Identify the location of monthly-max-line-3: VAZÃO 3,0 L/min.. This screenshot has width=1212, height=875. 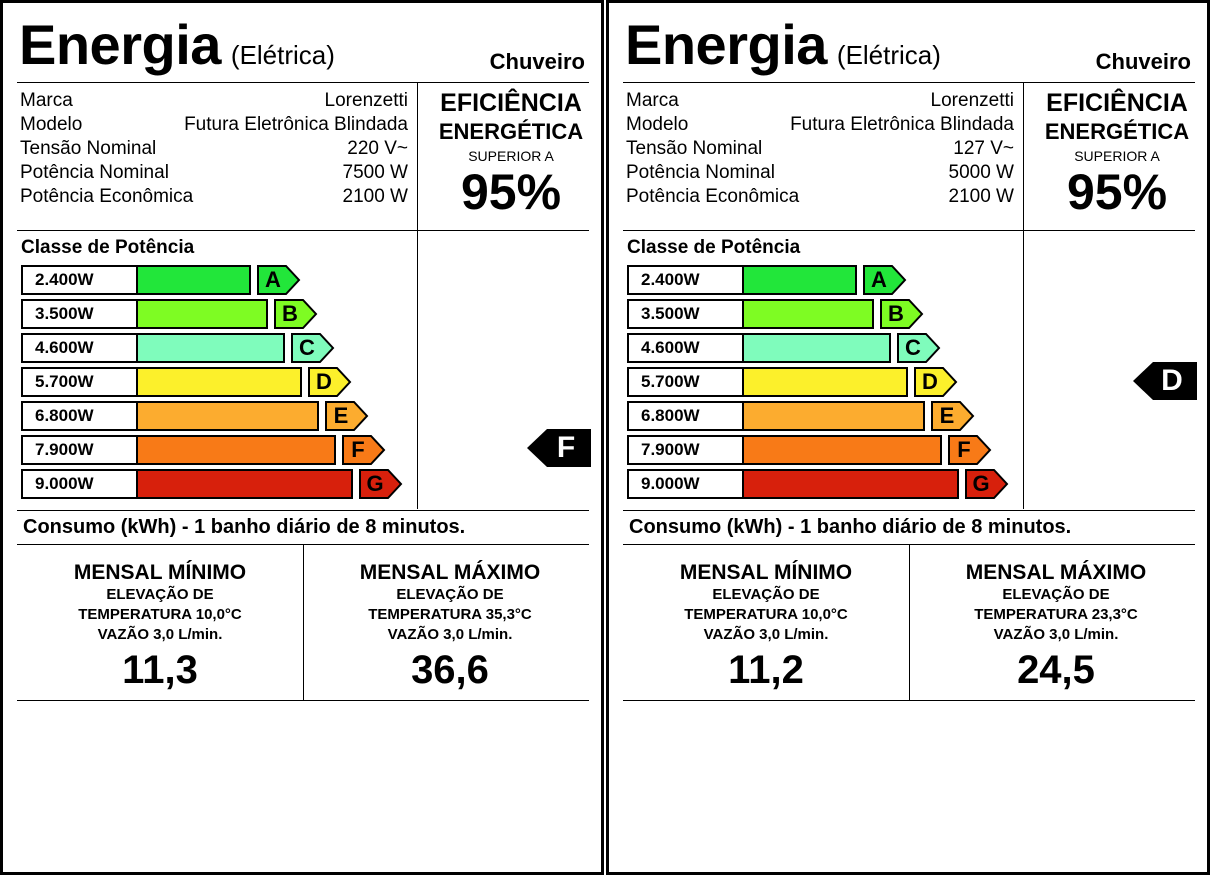
(450, 634).